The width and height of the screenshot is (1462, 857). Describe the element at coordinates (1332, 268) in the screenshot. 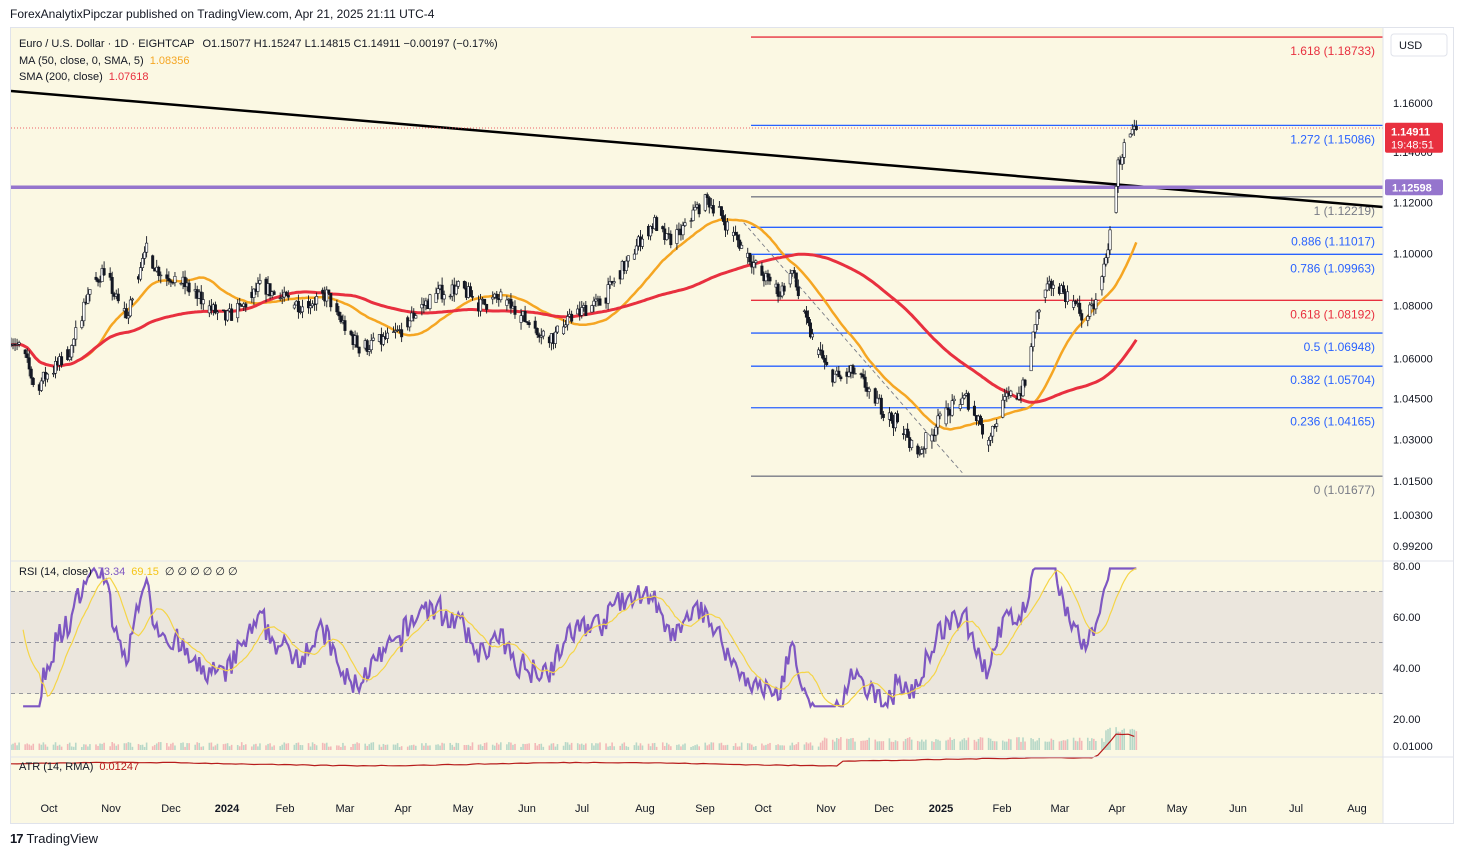

I see `fib-label-0.786: 0.786 (1.09963)` at that location.